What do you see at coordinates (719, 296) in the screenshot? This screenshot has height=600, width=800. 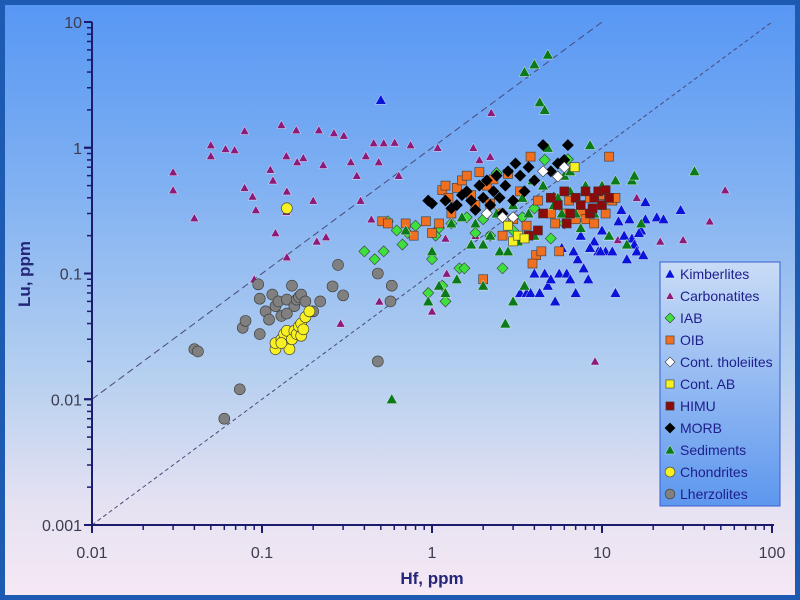 I see `legend-label: Carbonatites` at bounding box center [719, 296].